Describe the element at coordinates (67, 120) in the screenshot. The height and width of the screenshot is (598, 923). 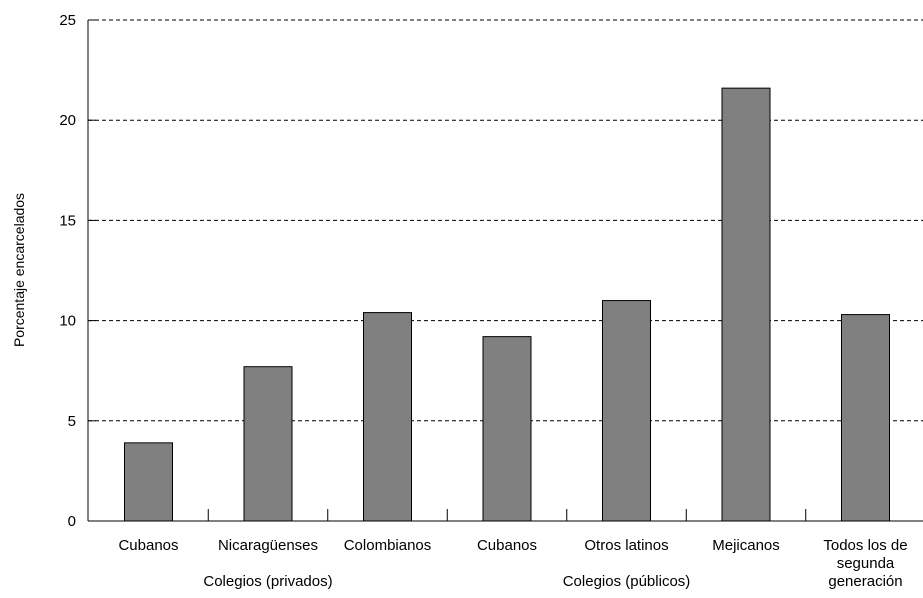
I see `y-tick-label: 20` at that location.